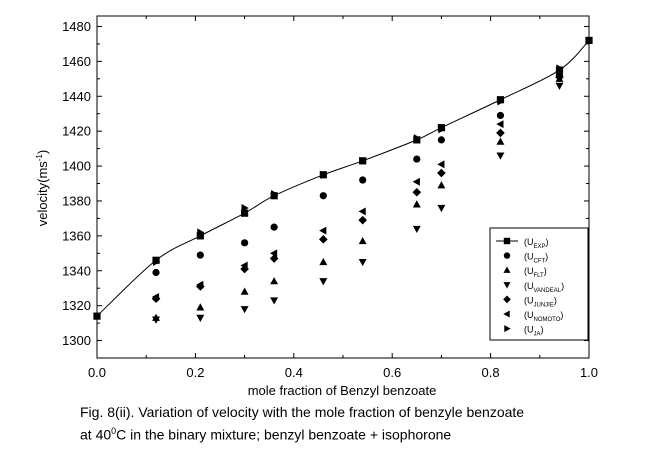 This screenshot has height=459, width=670. I want to click on legend-label-sub: EXP, so click(540, 247).